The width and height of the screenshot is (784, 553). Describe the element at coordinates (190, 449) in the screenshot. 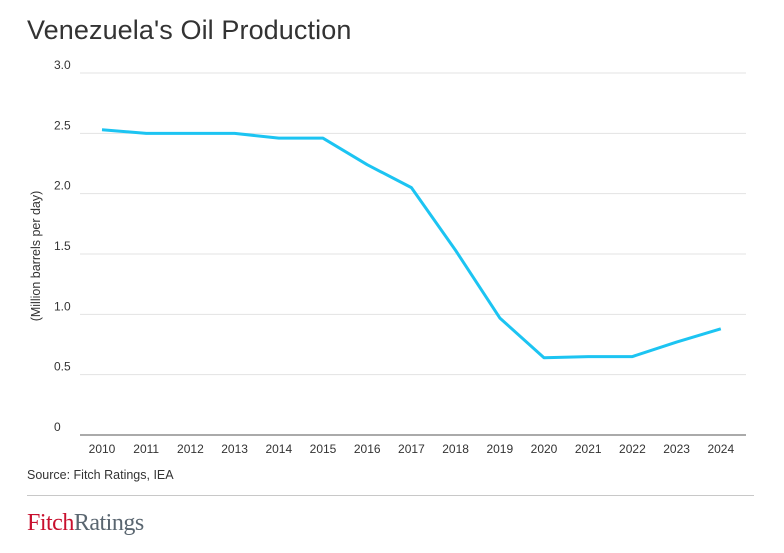

I see `x-tick-label: 2012` at that location.